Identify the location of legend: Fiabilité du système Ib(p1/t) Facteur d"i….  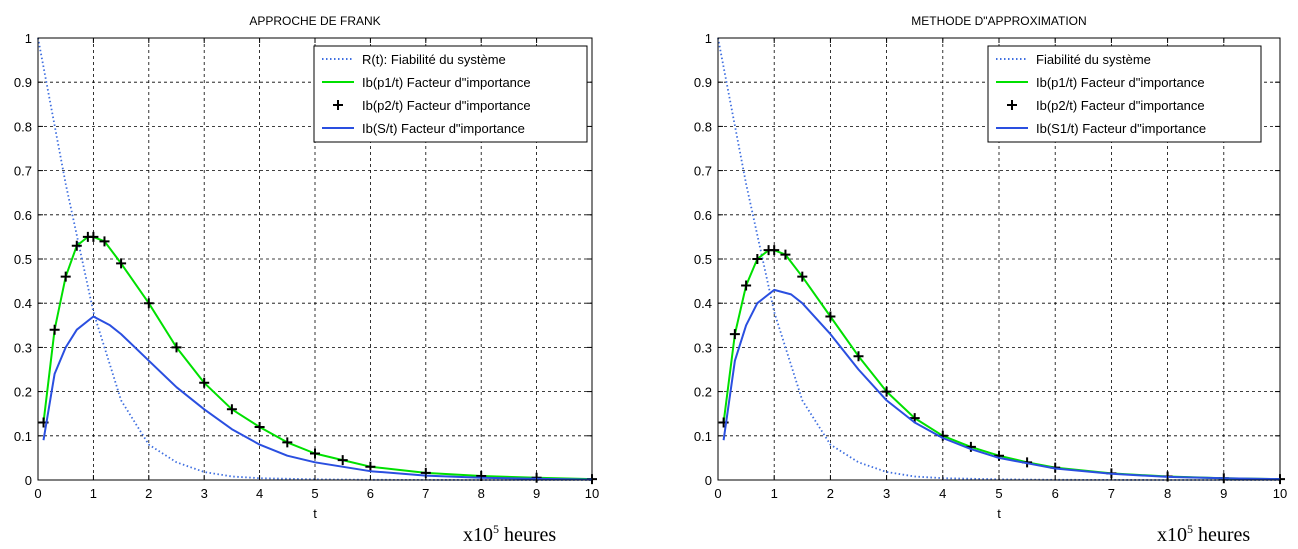
(1124, 94).